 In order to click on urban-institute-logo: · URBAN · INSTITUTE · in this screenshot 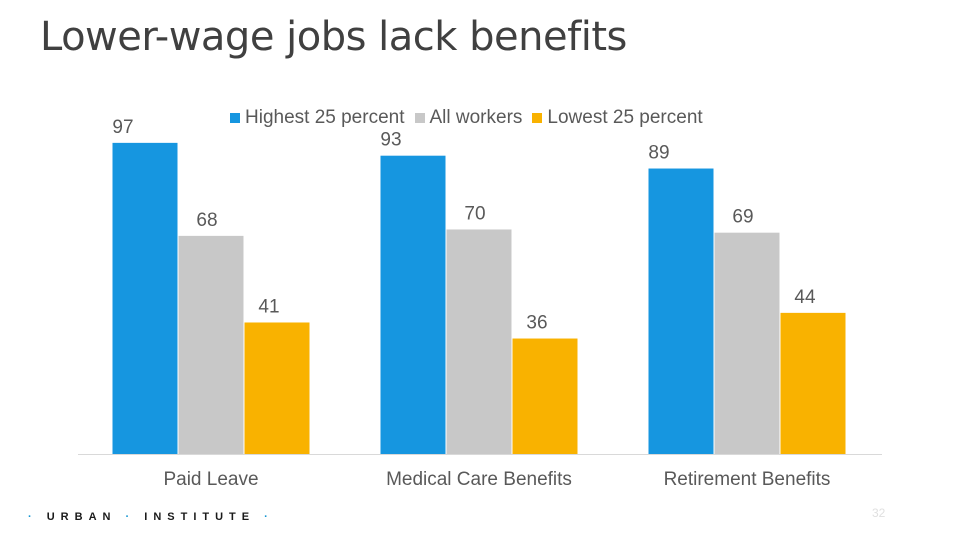, I will do `click(151, 517)`.